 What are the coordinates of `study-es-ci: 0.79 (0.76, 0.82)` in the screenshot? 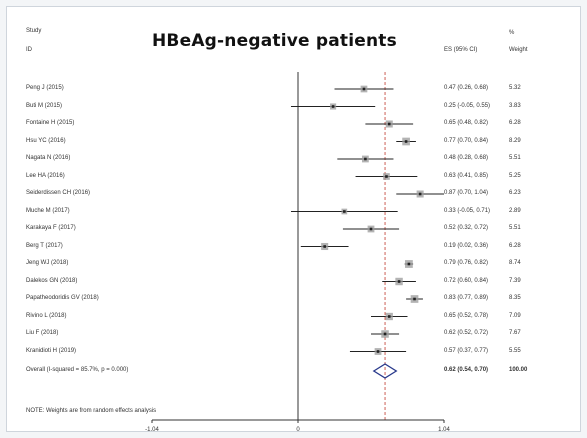 It's located at (466, 263).